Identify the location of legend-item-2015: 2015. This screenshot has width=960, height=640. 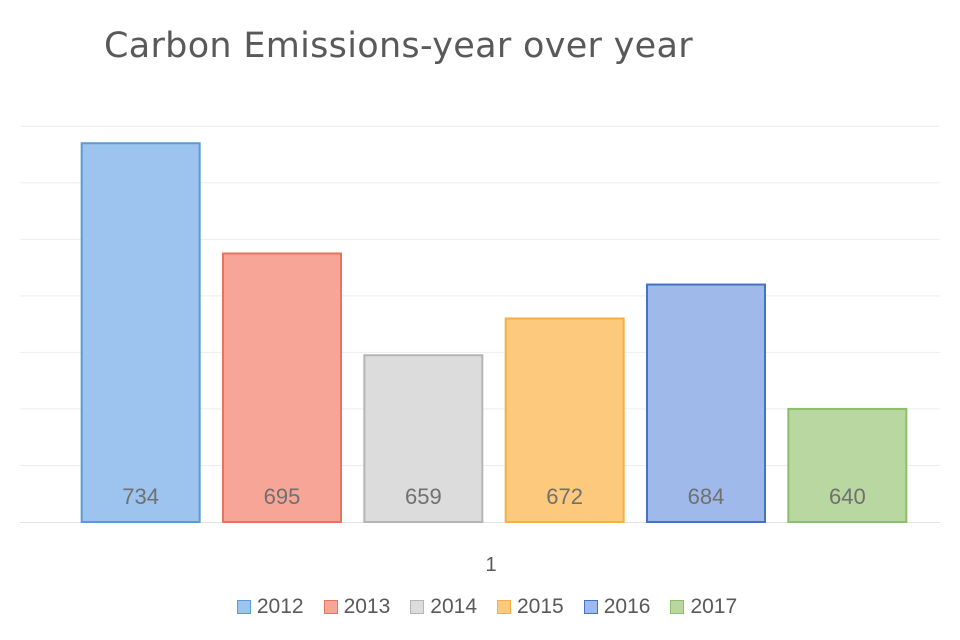
(530, 607).